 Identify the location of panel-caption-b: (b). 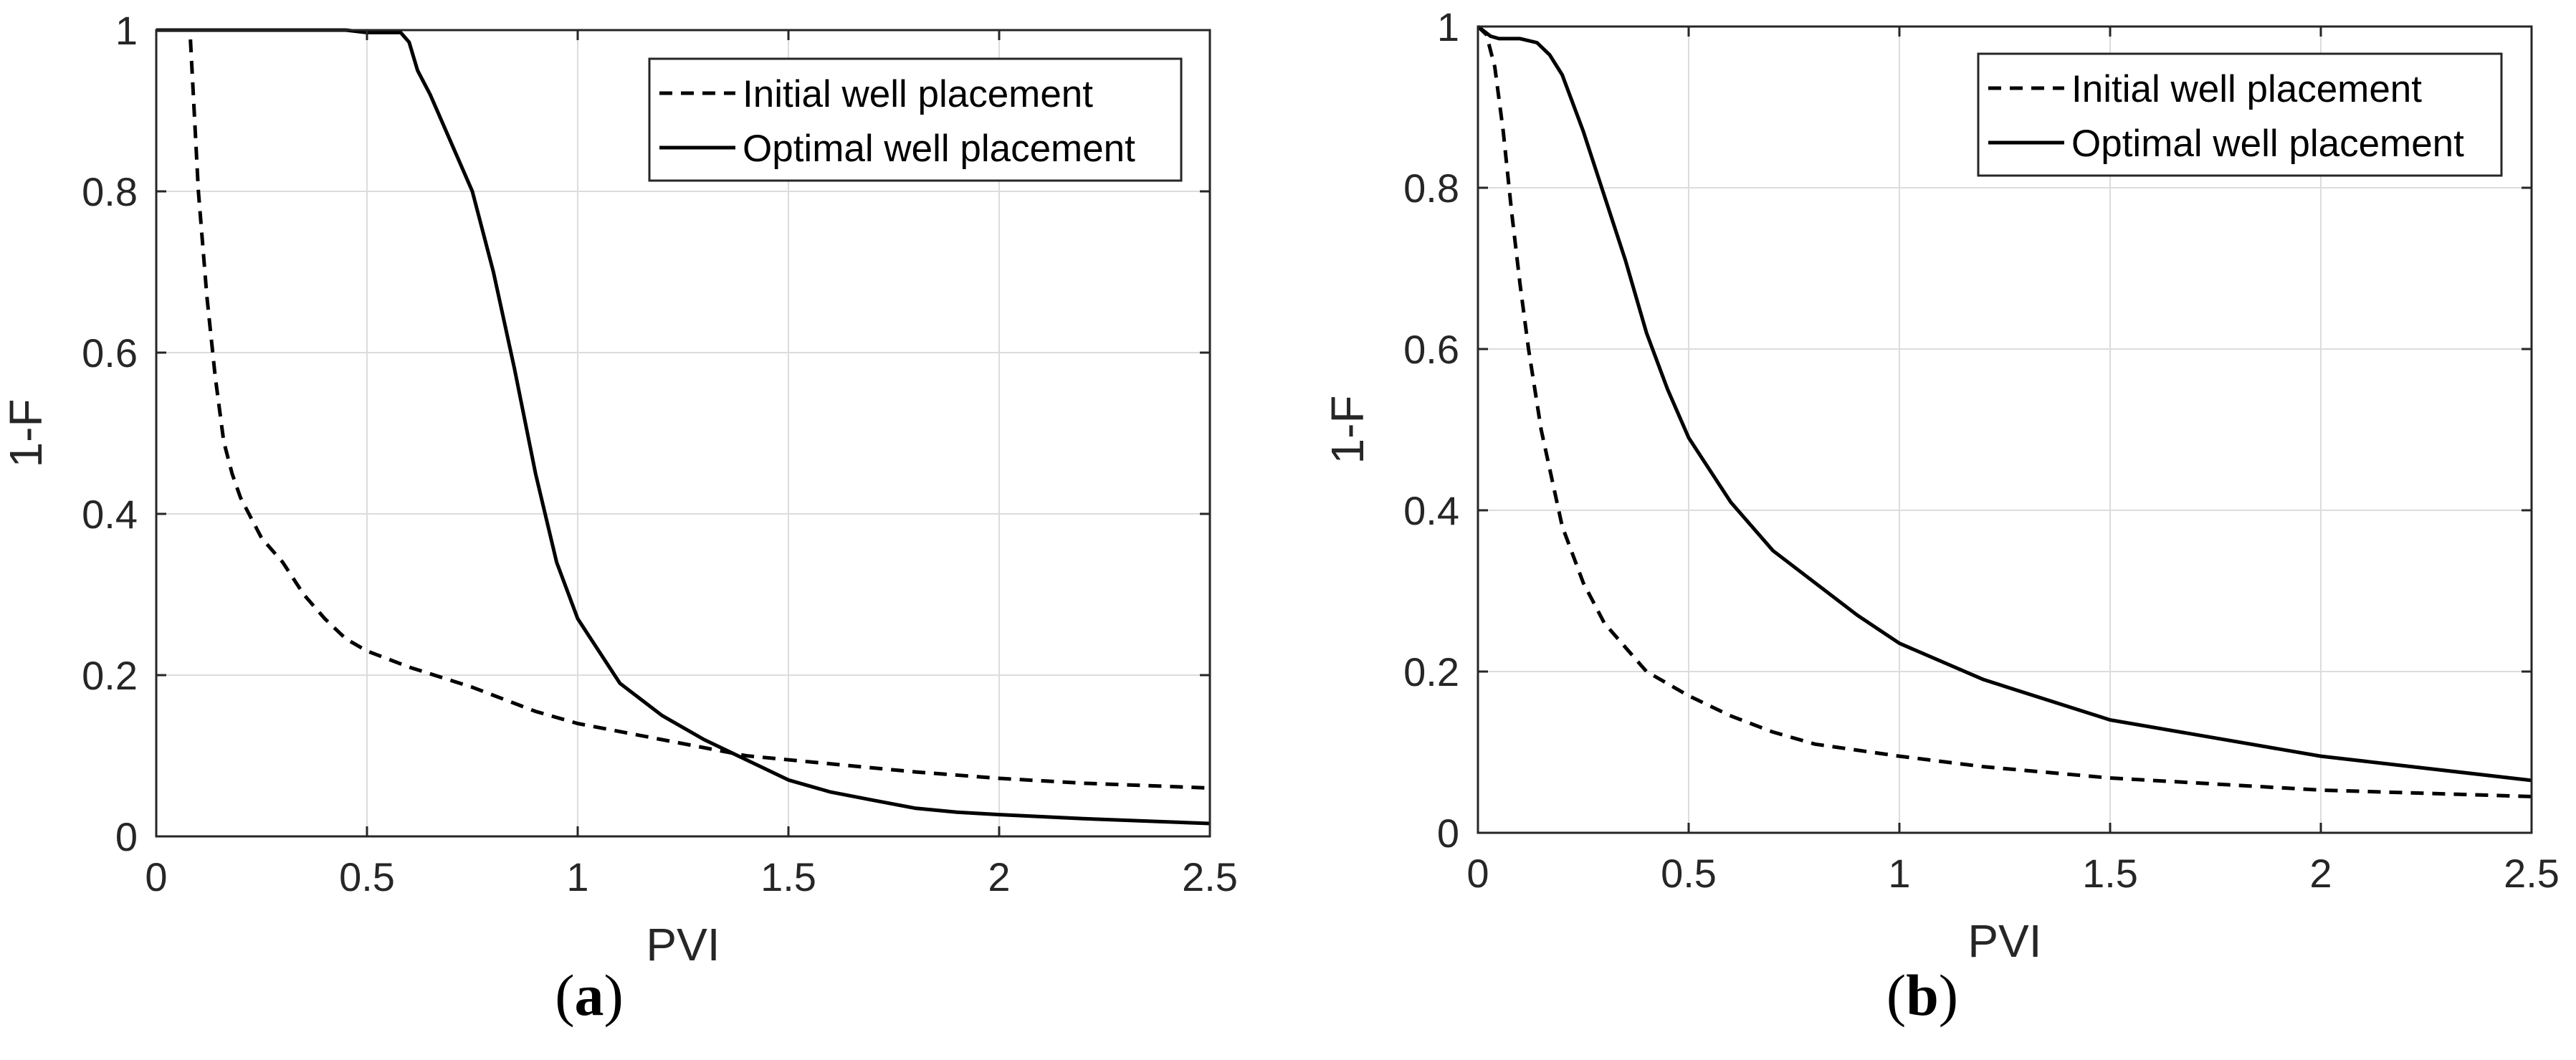
(1922, 996).